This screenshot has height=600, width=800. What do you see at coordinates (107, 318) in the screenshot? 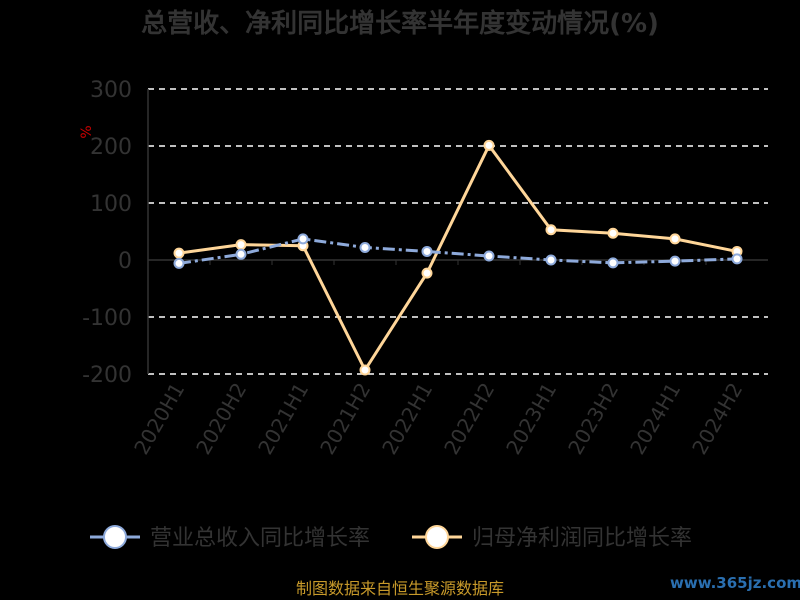
I see `y-tick-label: -100` at bounding box center [107, 318].